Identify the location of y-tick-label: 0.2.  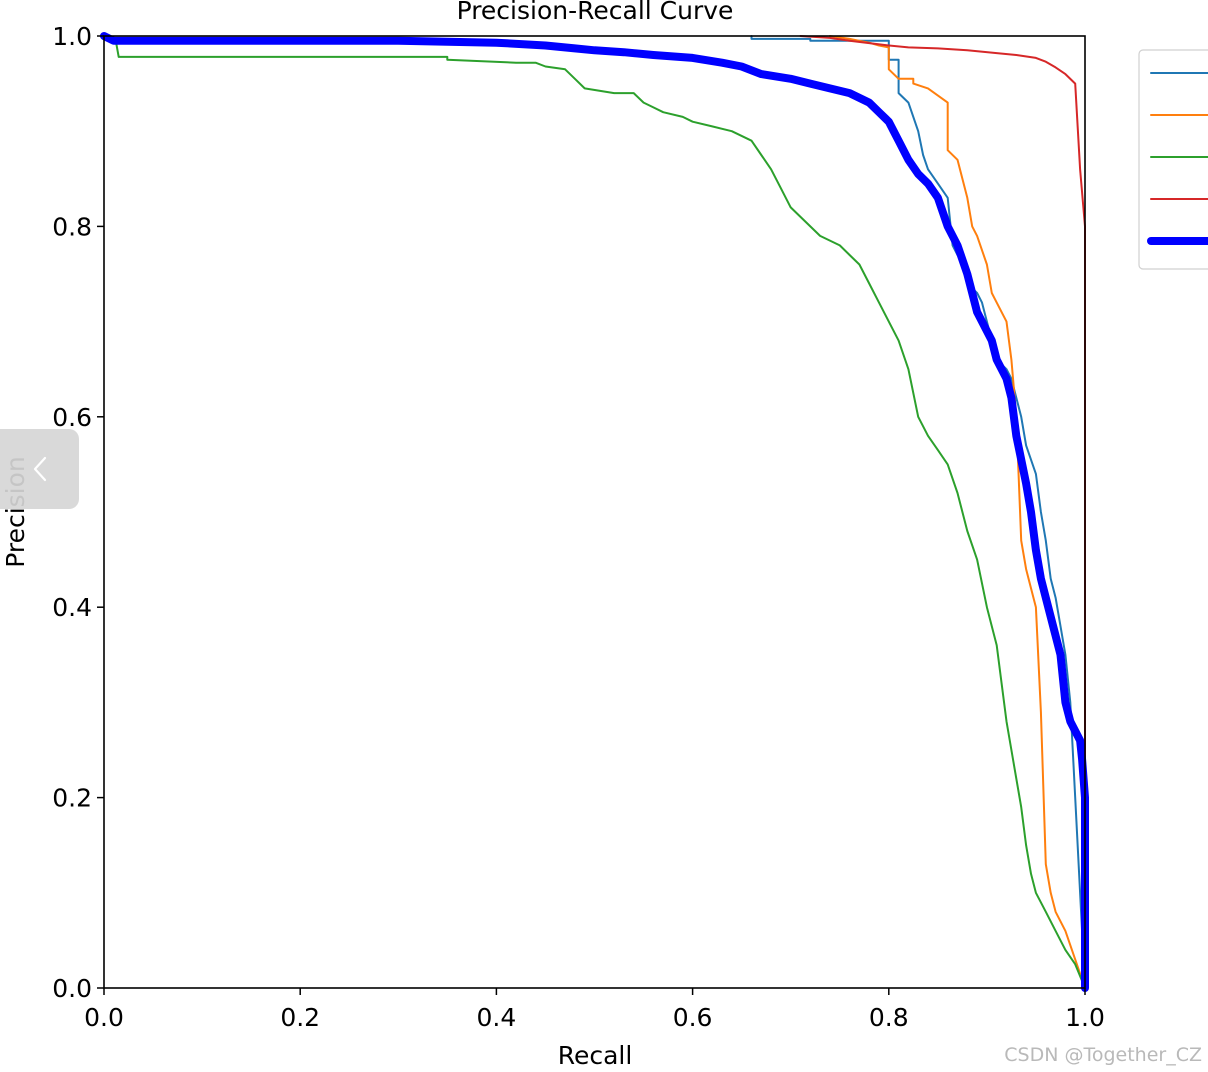
(72, 798).